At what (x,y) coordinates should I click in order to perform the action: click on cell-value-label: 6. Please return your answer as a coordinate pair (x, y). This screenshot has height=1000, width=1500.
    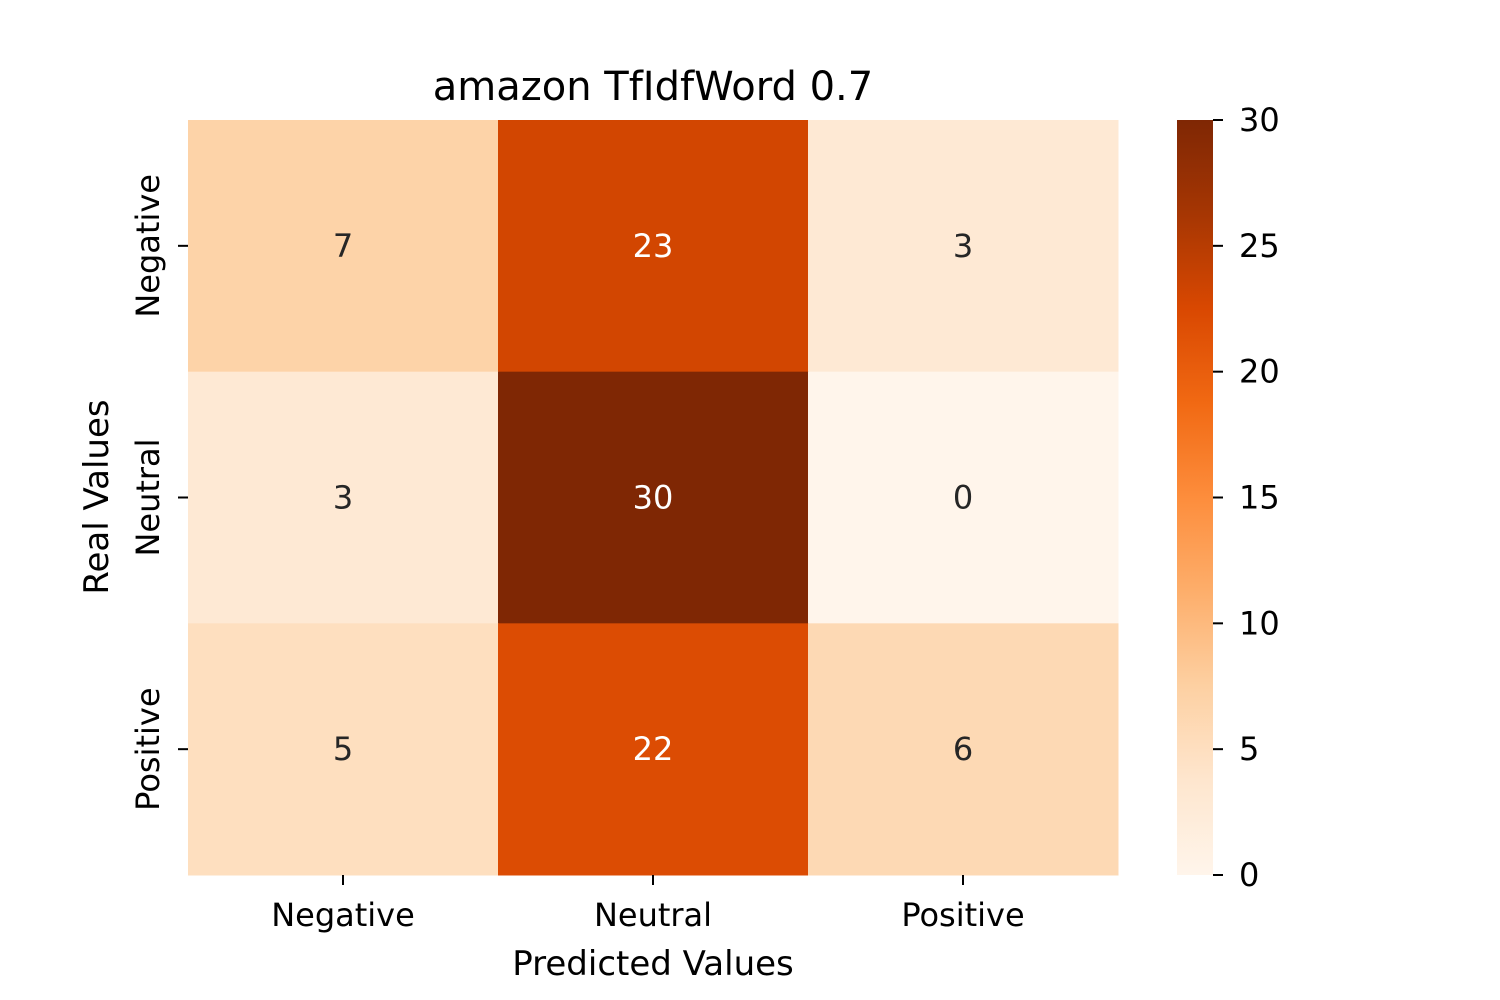
    Looking at the image, I should click on (963, 749).